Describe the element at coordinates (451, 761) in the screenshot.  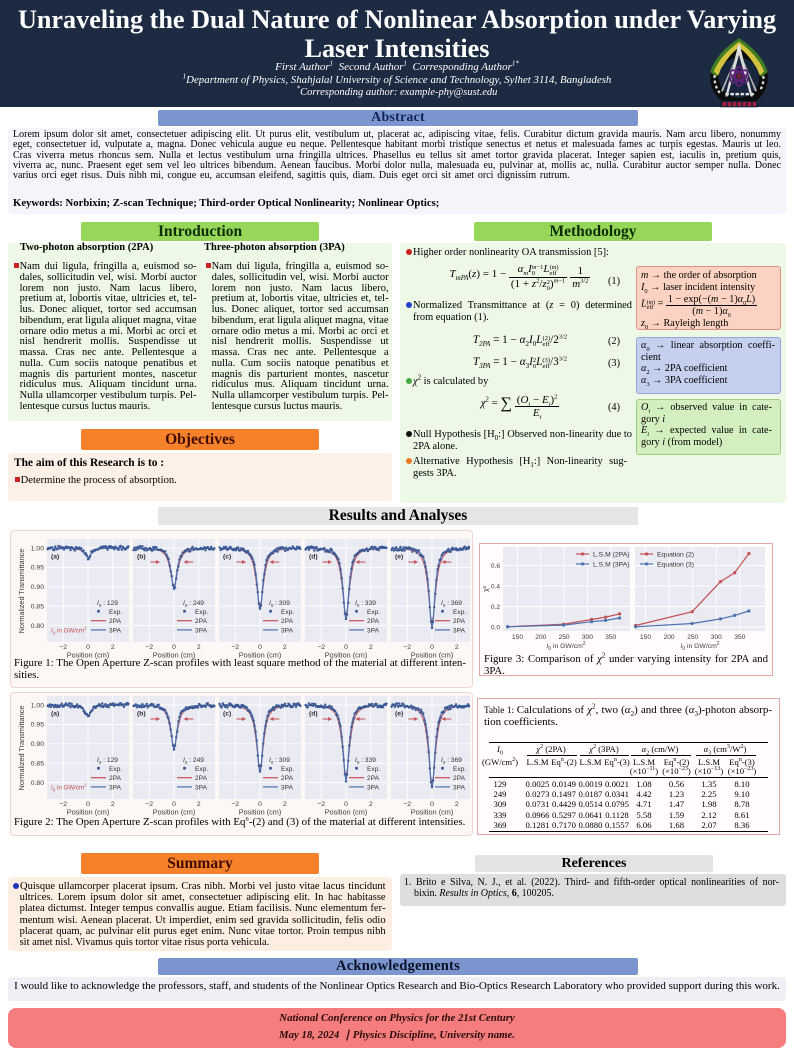
I see `svg-text: I0 : 369` at that location.